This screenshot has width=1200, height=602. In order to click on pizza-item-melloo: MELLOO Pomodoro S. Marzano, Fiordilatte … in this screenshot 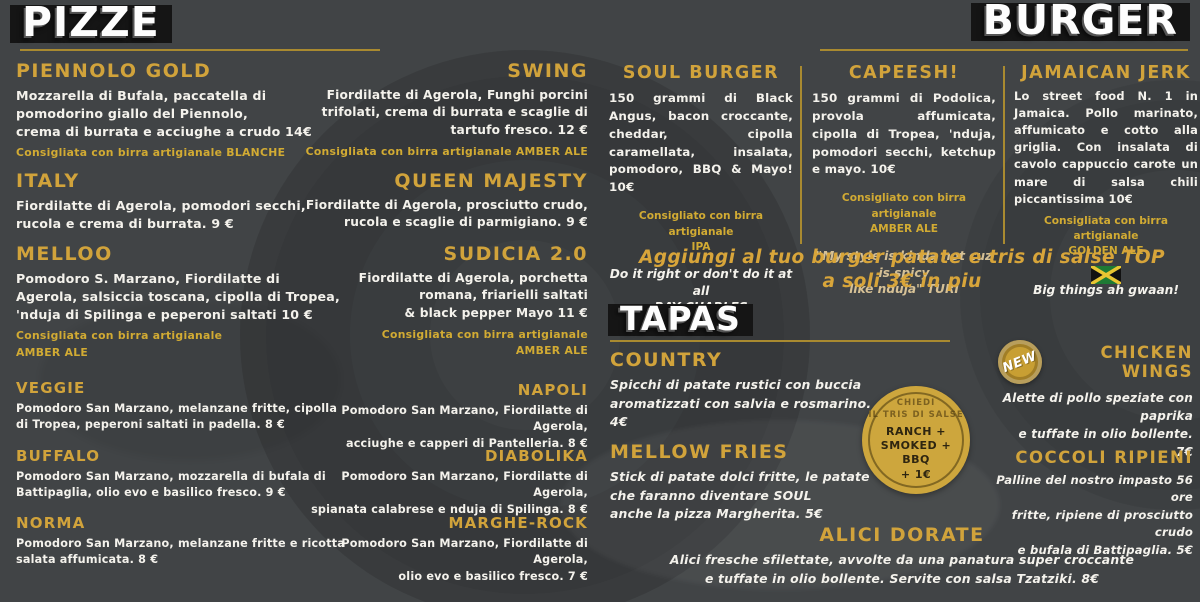, I will do `click(183, 302)`.